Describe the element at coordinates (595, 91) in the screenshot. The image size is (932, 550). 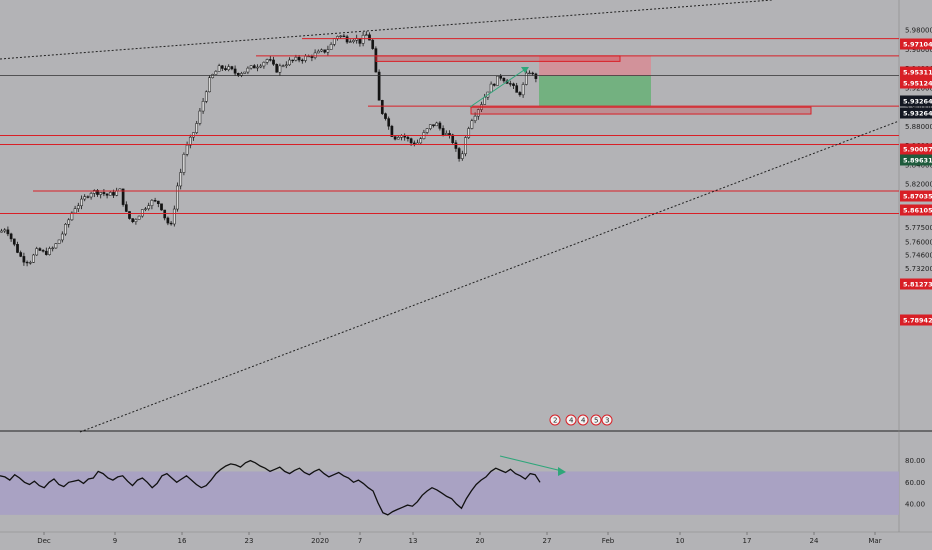
I see `take-profit-zone` at that location.